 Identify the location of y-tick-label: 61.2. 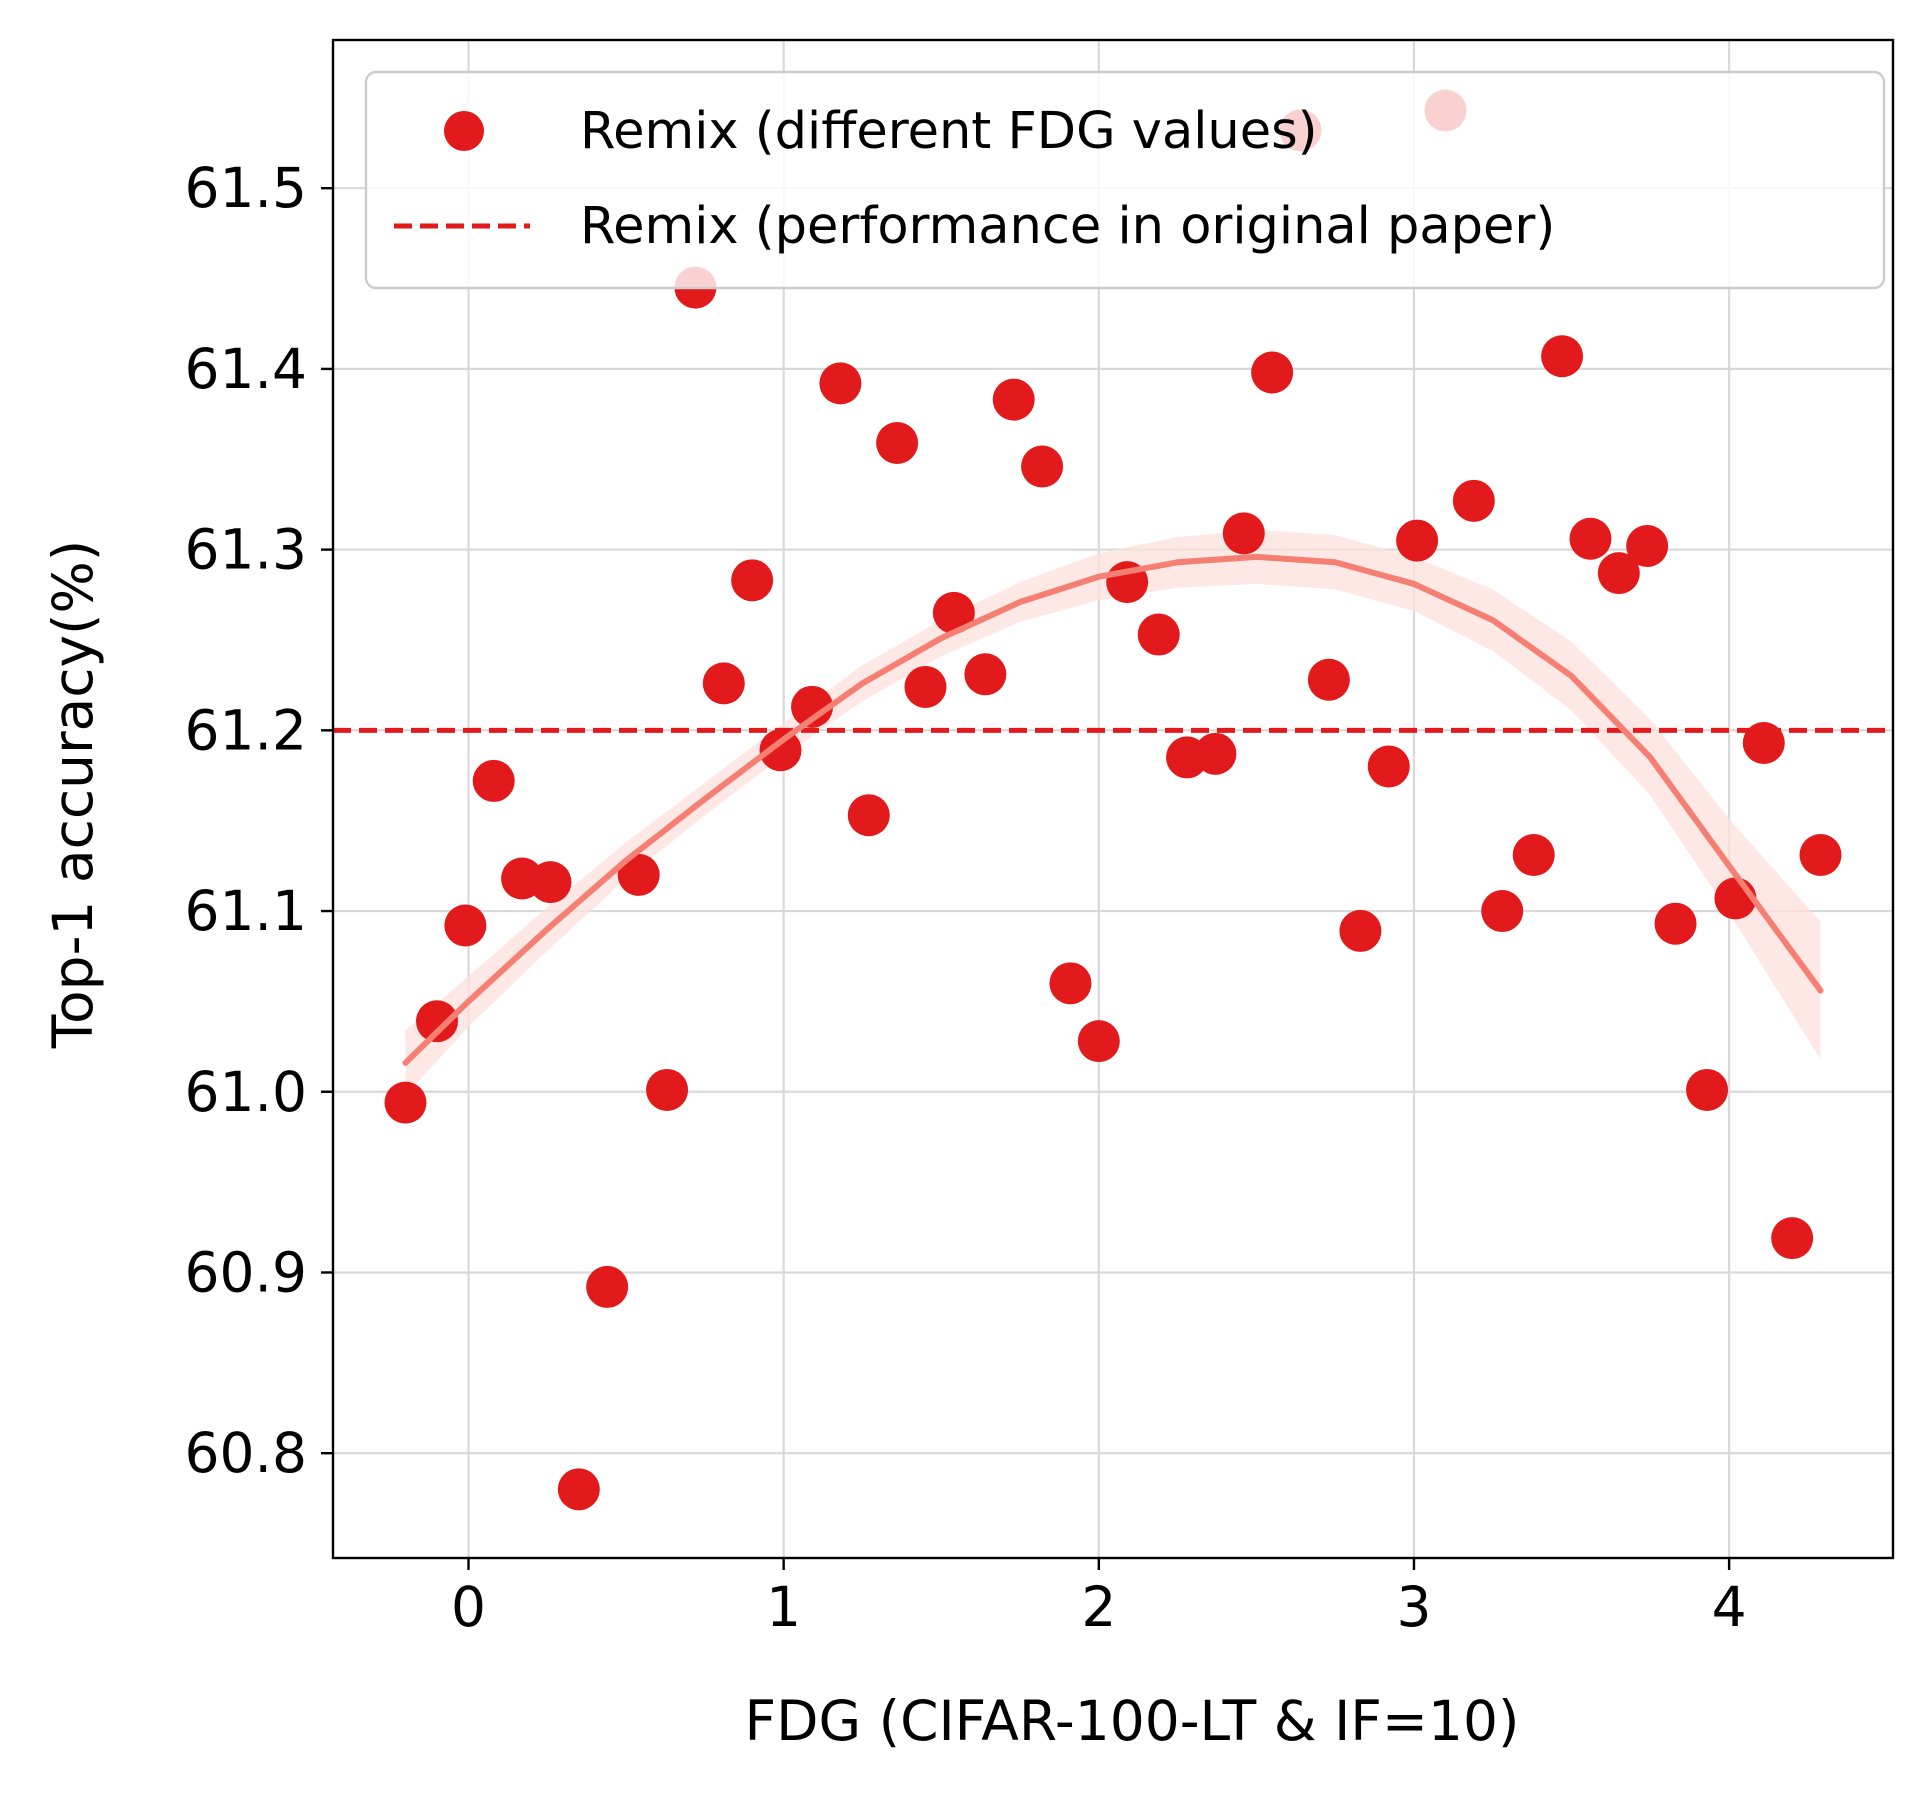
(246, 730).